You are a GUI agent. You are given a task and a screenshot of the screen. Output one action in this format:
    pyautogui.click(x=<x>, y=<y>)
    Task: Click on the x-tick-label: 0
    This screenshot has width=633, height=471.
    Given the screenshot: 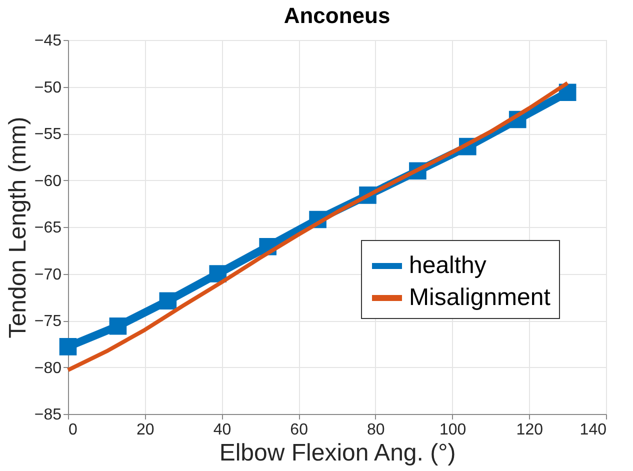 What is the action you would take?
    pyautogui.click(x=73, y=430)
    